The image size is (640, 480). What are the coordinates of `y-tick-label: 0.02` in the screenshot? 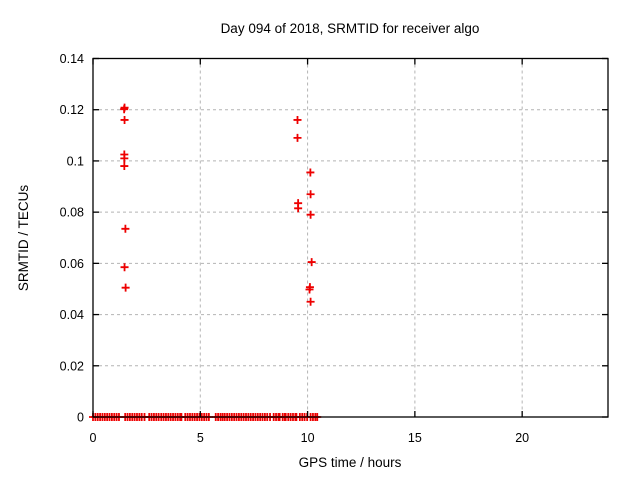 It's located at (72, 366).